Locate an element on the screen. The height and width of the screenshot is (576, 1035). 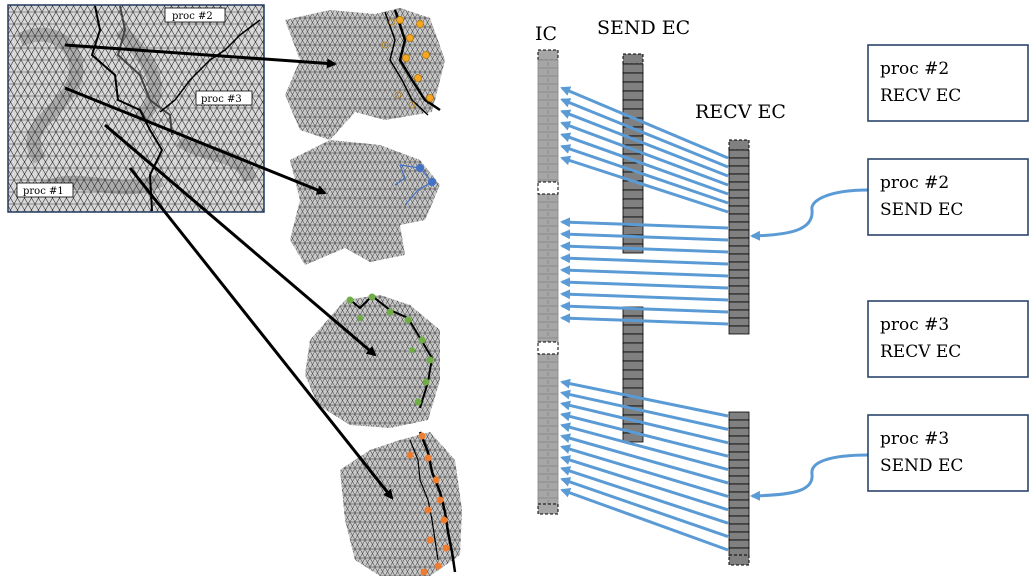
send-box-arrow-proc2 is located at coordinates (809, 214).